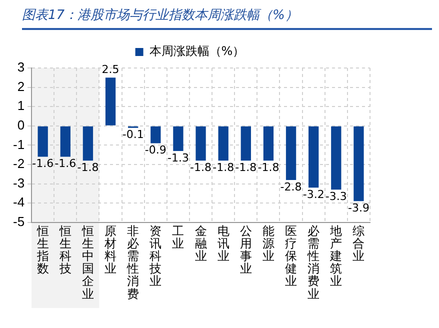 This screenshot has height=328, width=439. What do you see at coordinates (336, 196) in the screenshot?
I see `data-label: -3.3` at bounding box center [336, 196].